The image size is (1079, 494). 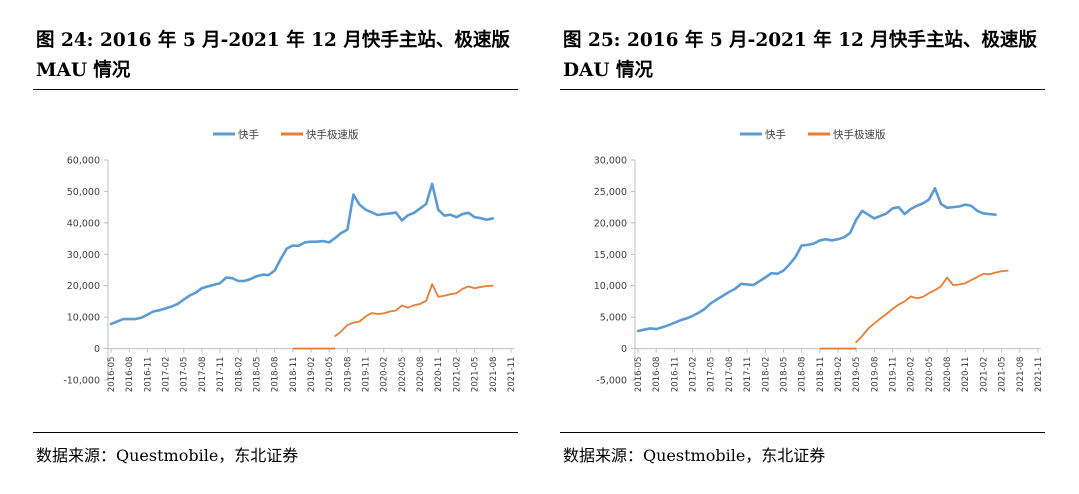 I want to click on y-tick-label: 25,000, so click(x=610, y=192).